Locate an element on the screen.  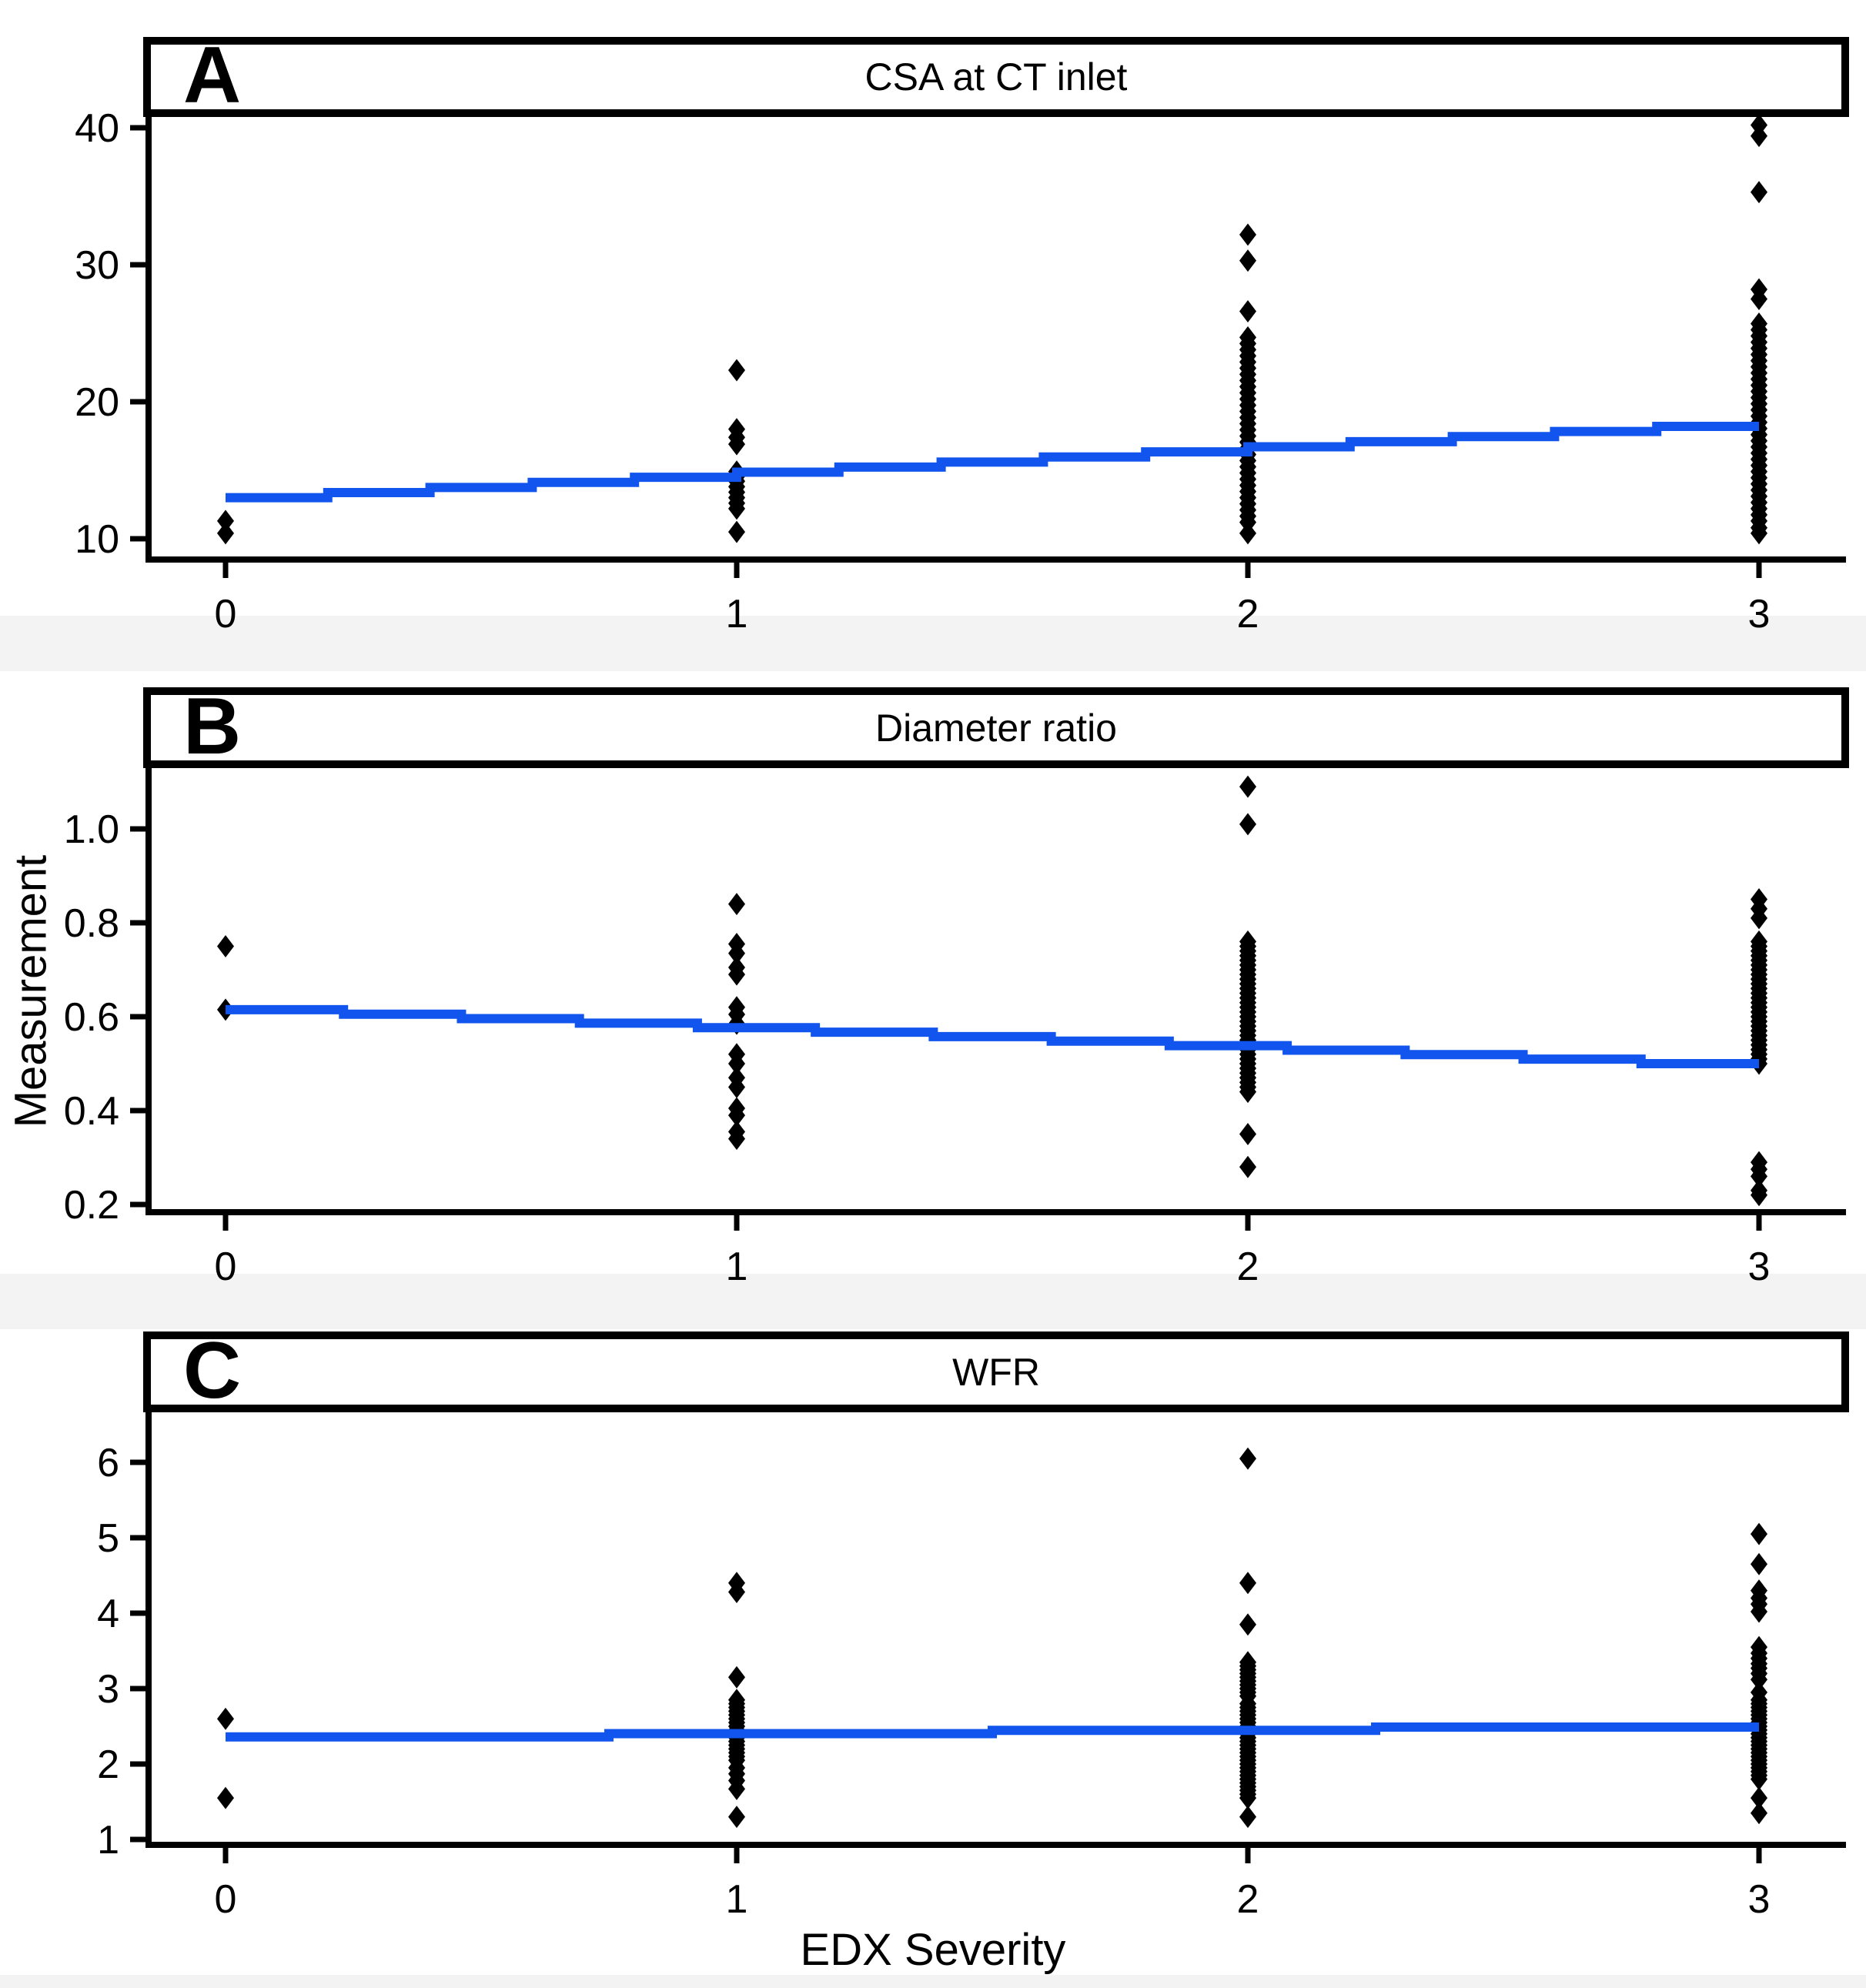
y-tick-label: 1 is located at coordinates (108, 1840).